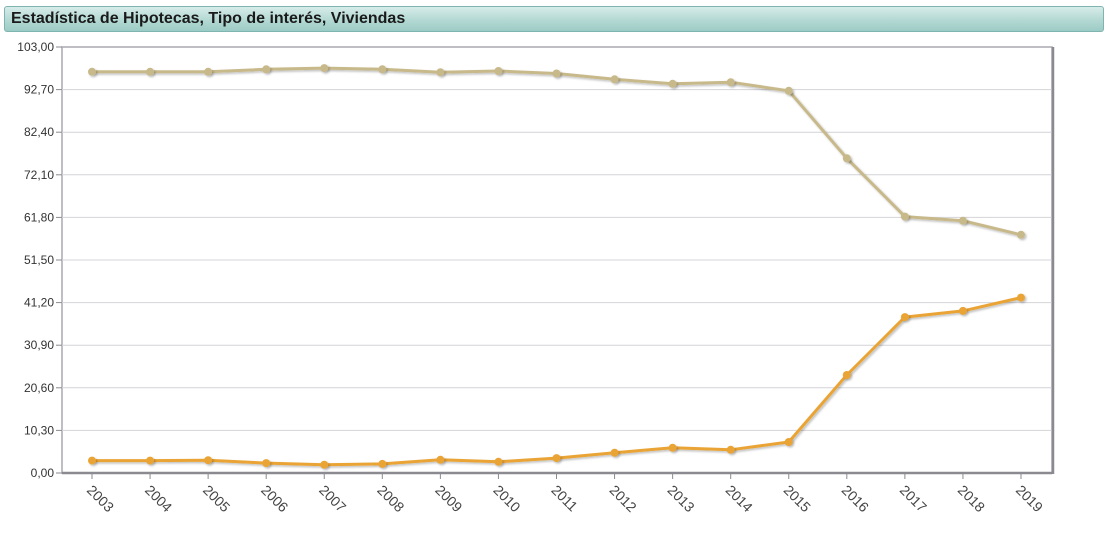  I want to click on y-tick-label: 72,10, so click(39, 175).